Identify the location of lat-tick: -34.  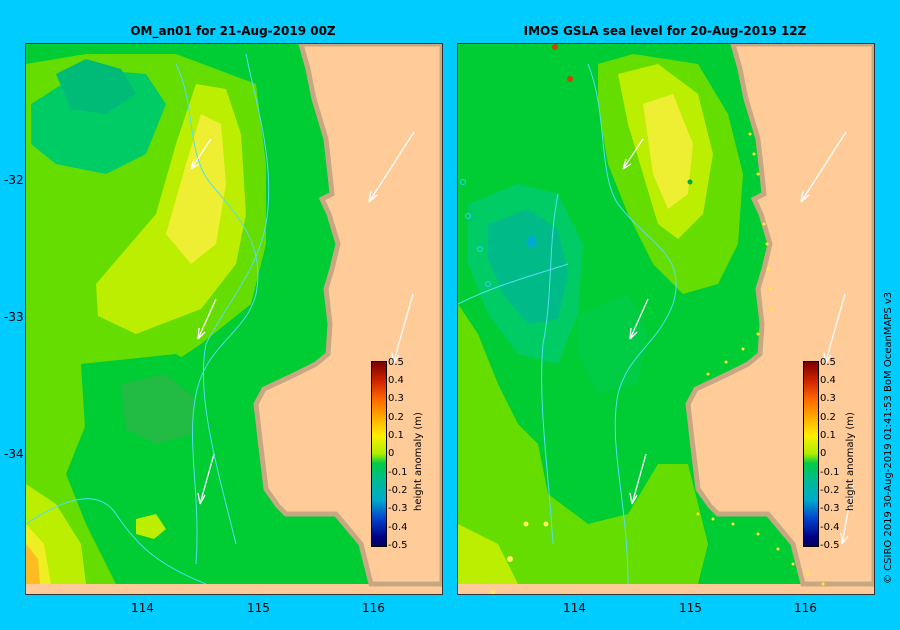
(14, 454).